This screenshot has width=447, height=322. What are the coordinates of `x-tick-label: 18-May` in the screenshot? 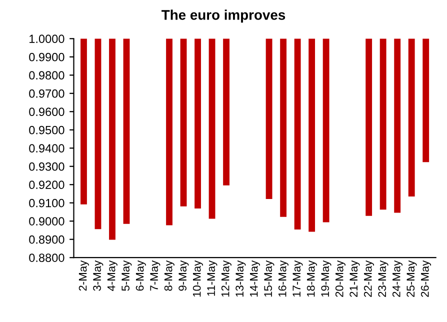 It's located at (311, 278).